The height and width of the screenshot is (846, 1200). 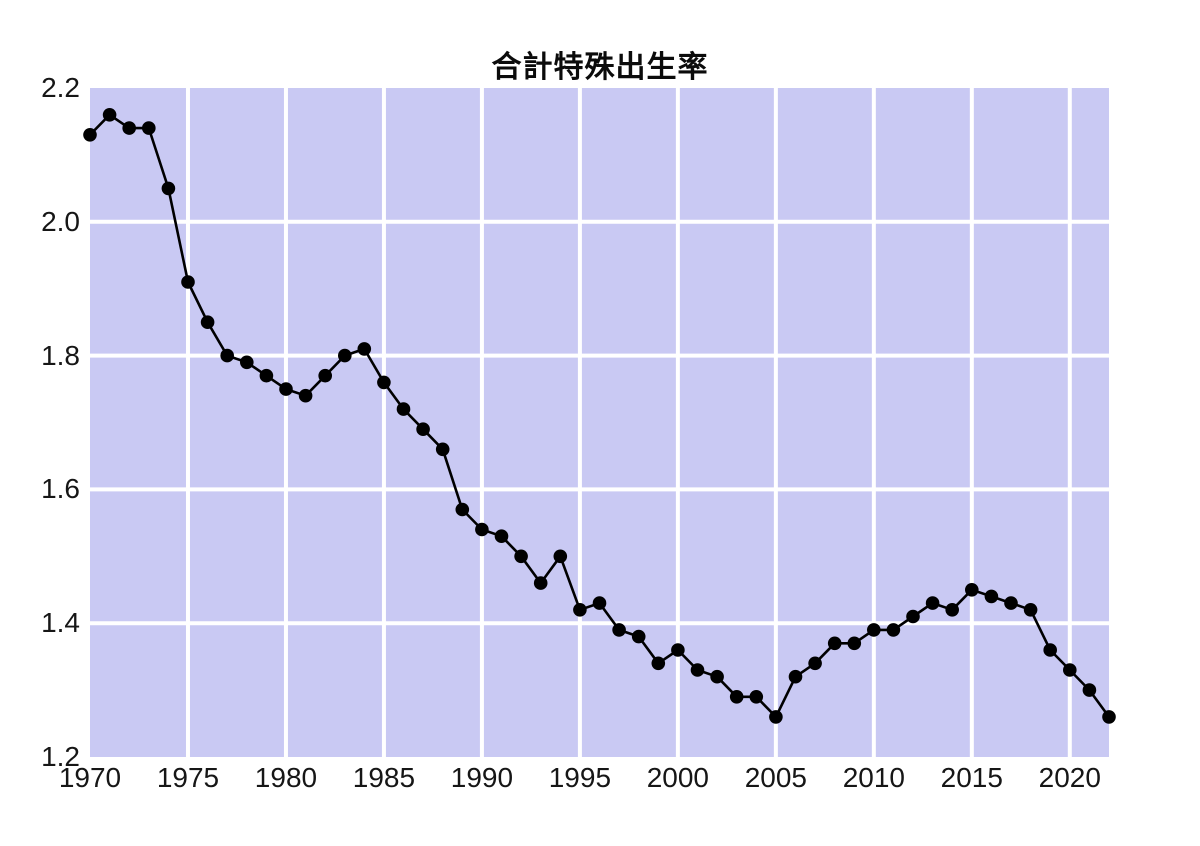 I want to click on x-tick-label: 1990, so click(x=482, y=777).